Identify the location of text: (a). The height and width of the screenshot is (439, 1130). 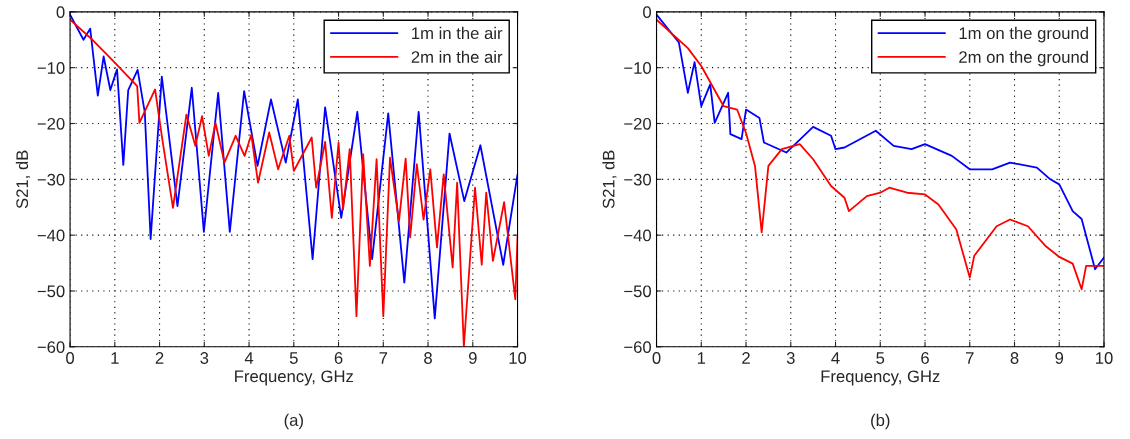
(293, 421).